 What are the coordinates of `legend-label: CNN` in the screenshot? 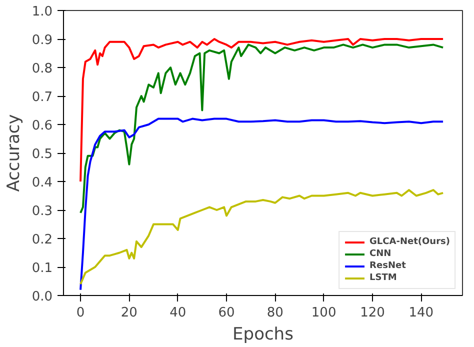 It's located at (381, 254).